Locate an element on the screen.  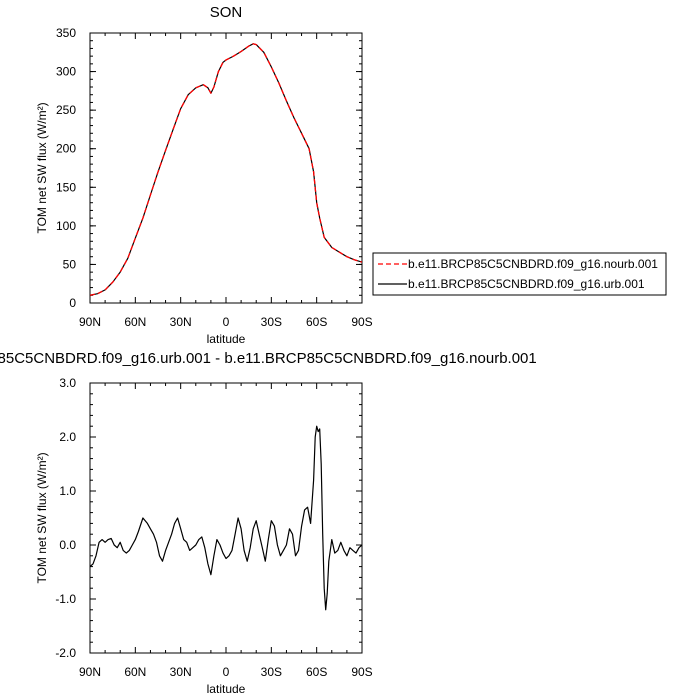
y-tick-label: -1.0 is located at coordinates (65, 599).